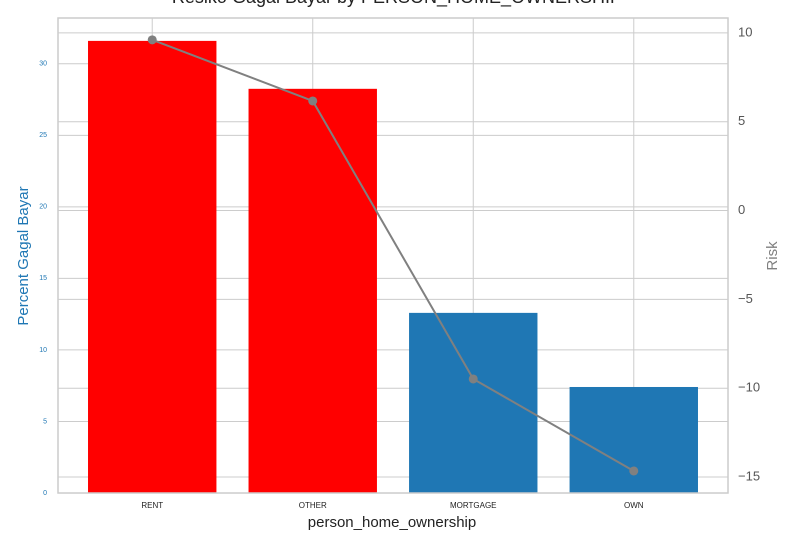 The width and height of the screenshot is (800, 550). Describe the element at coordinates (741, 209) in the screenshot. I see `y2-tick-label: 0` at that location.